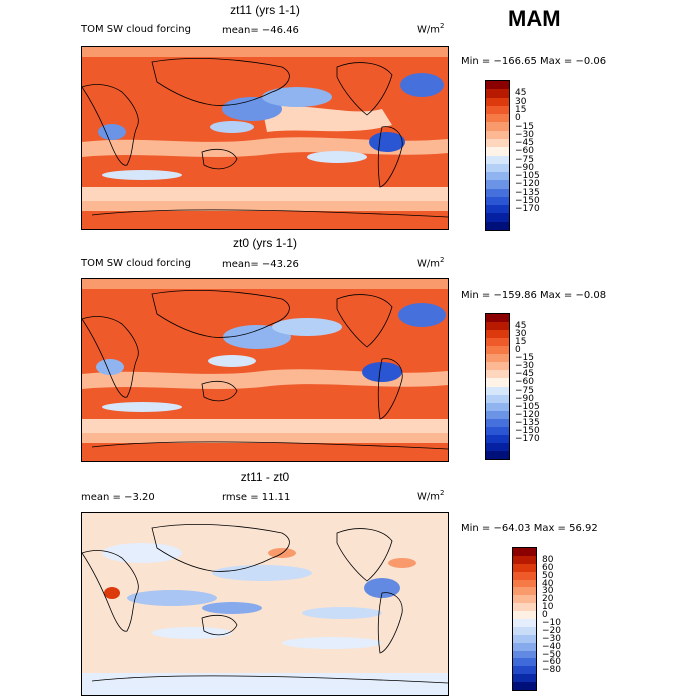  I want to click on panel-3-map-bg, so click(265, 604).